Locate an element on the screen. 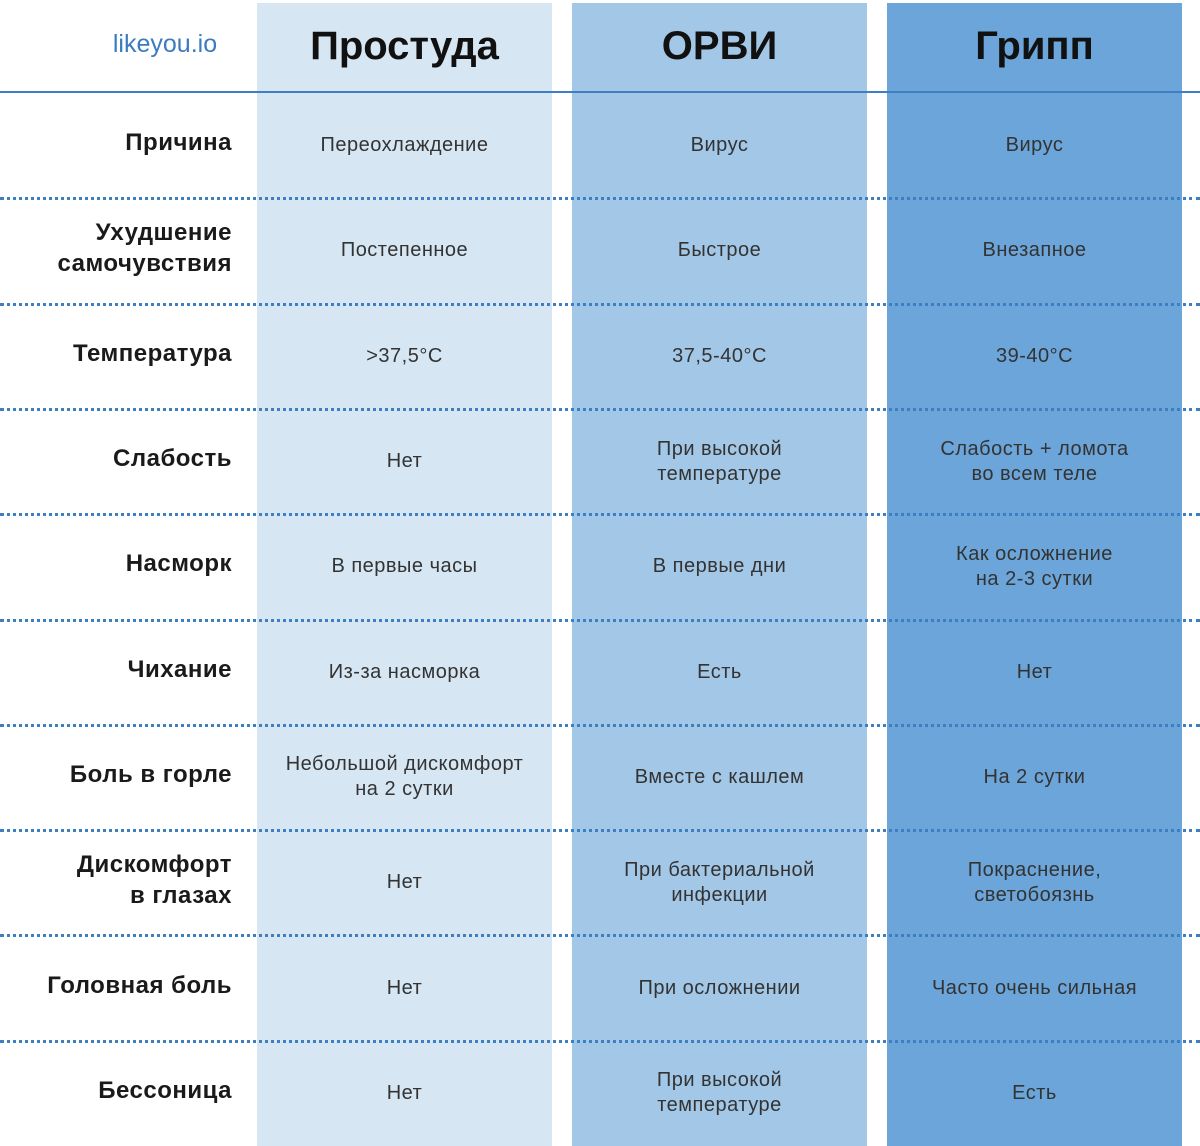  cell-line: В первые часы is located at coordinates (404, 566).